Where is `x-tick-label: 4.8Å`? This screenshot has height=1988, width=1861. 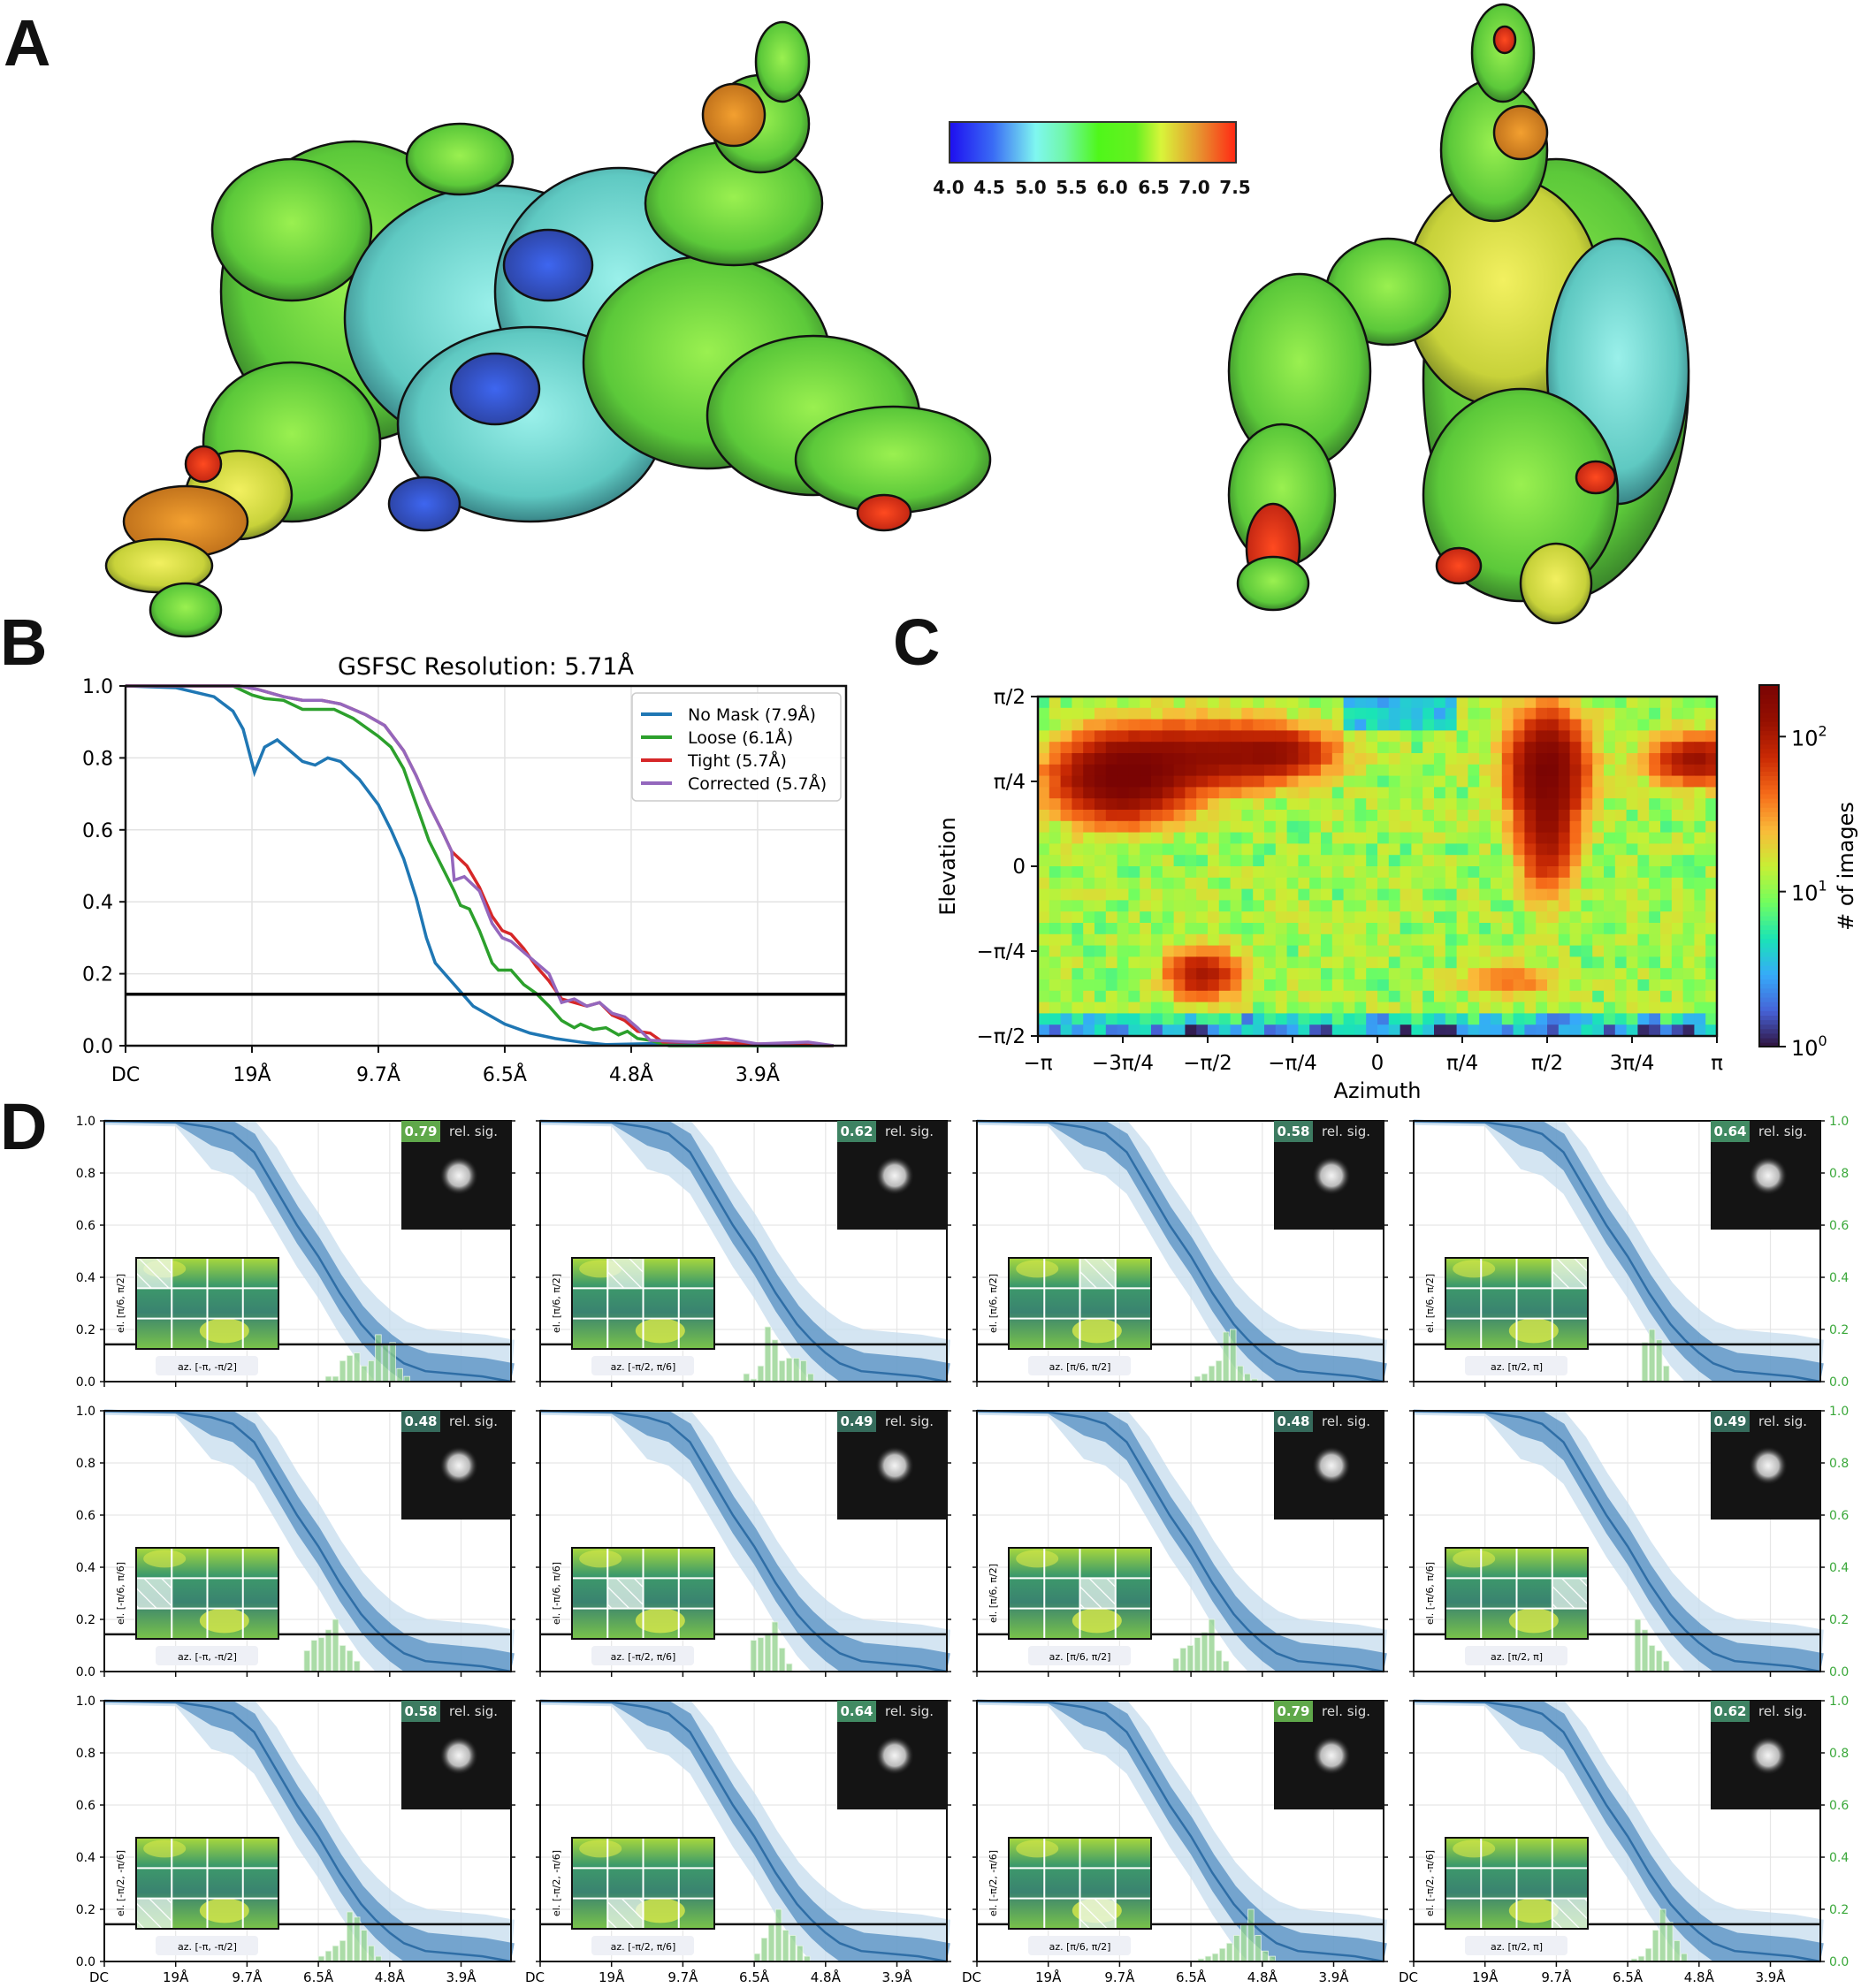
x-tick-label: 4.8Å is located at coordinates (390, 1977).